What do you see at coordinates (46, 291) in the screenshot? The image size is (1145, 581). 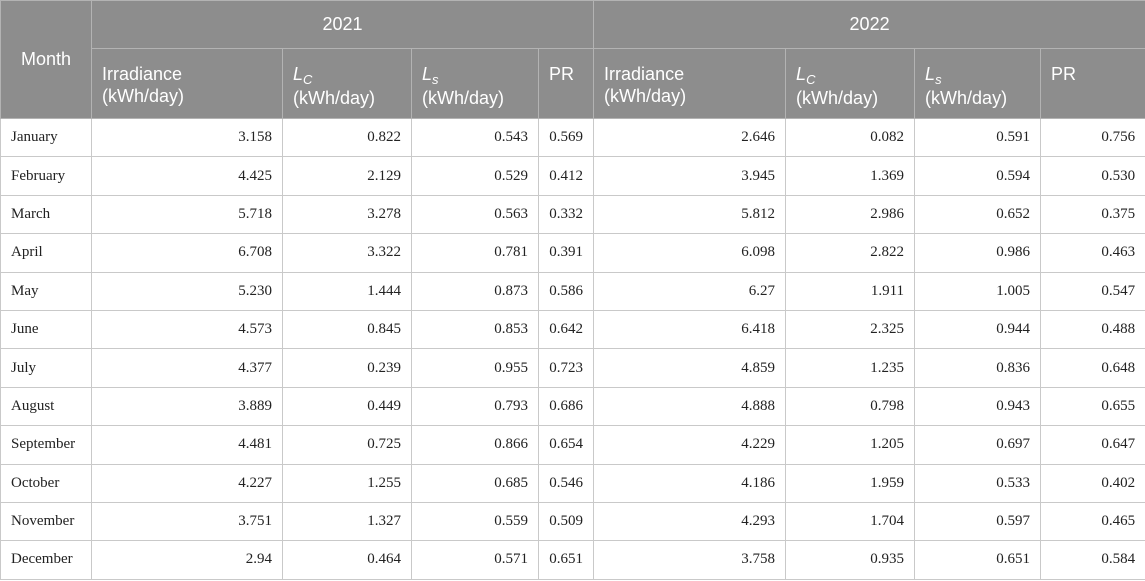 I see `month-cell: May` at bounding box center [46, 291].